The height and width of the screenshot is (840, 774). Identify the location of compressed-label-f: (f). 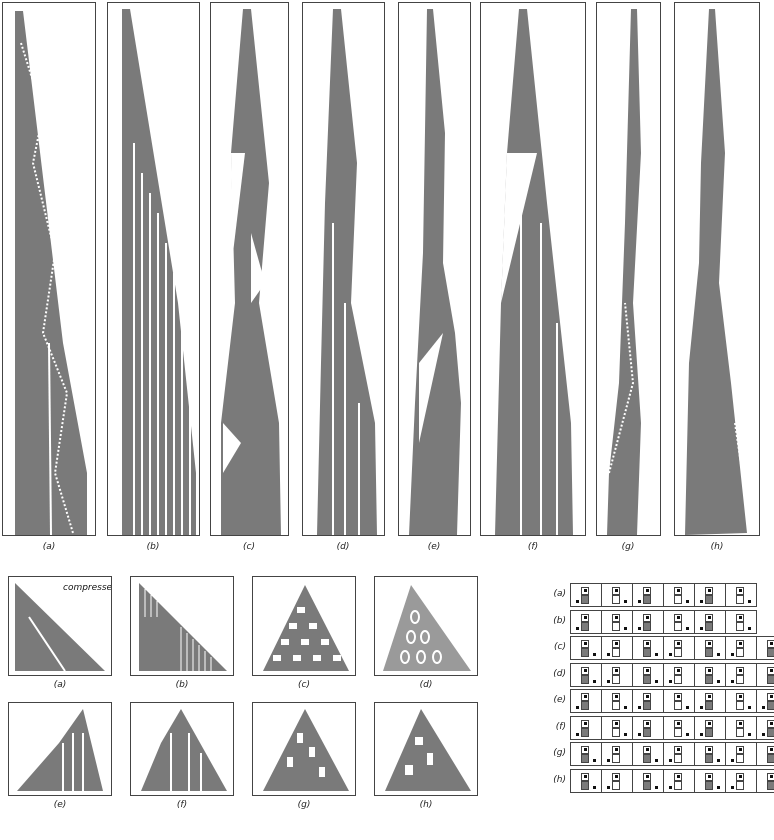
(182, 805).